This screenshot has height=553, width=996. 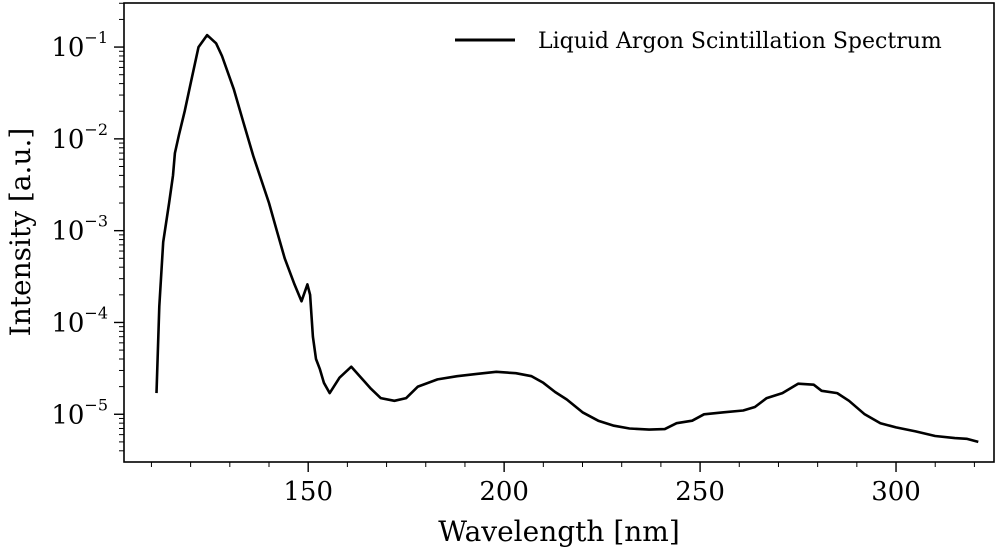 I want to click on legend: Liquid Argon Scintillation Spectrum, so click(x=698, y=41).